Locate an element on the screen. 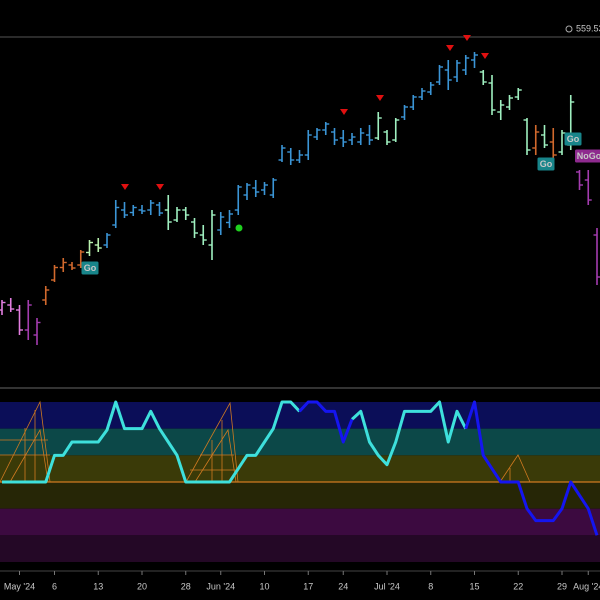 The width and height of the screenshot is (600, 600). x-tick-label: 17 is located at coordinates (308, 586).